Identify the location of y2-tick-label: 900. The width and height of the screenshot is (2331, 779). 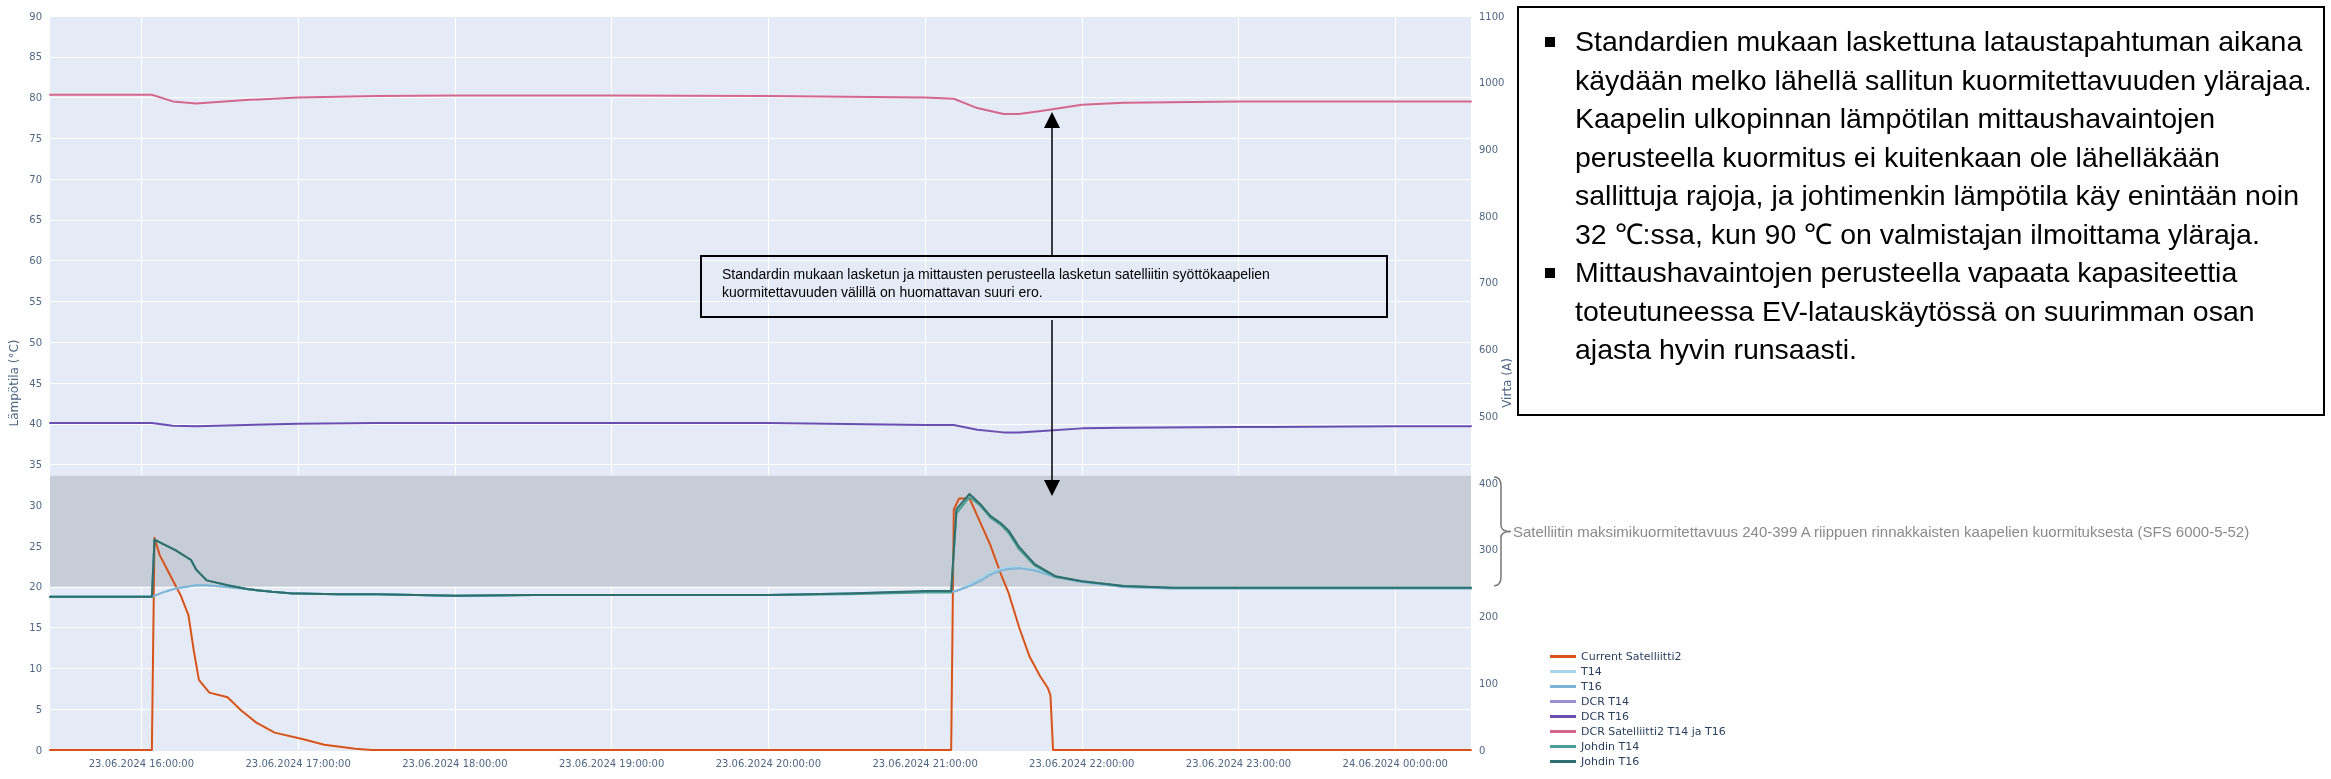
(1489, 149).